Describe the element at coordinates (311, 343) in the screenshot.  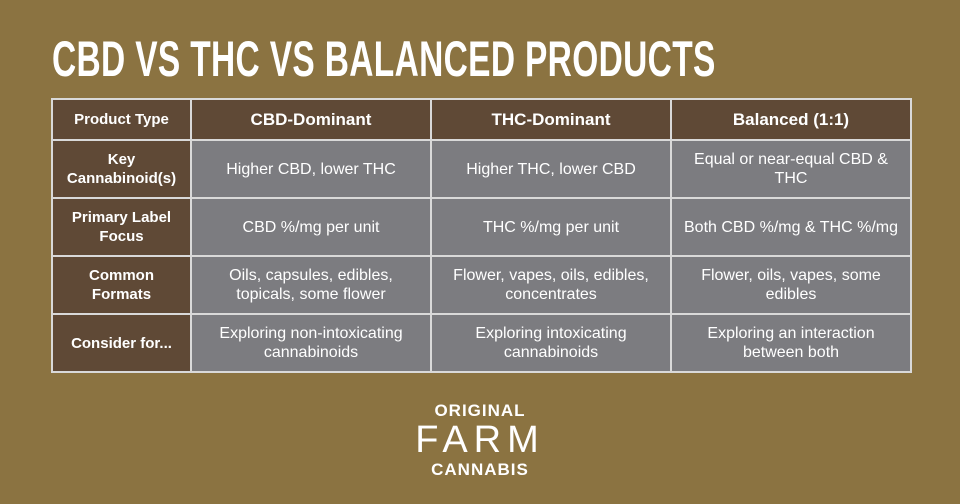
I see `table-cell: Exploring non-intoxicating cannabinoids` at that location.